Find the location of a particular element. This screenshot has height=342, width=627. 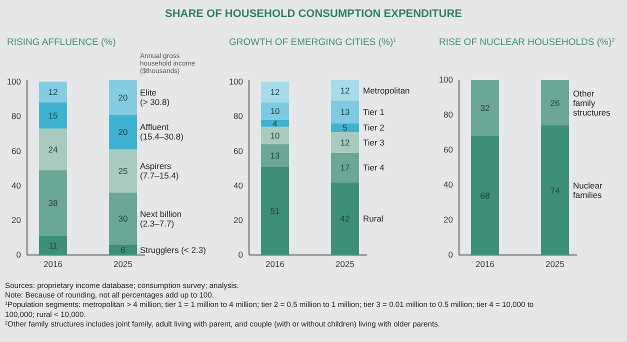

data-label: 11 is located at coordinates (53, 245).